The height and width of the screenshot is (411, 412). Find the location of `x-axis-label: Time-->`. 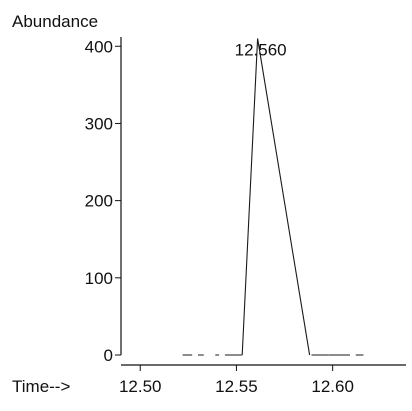

x-axis-label: Time--> is located at coordinates (41, 386).